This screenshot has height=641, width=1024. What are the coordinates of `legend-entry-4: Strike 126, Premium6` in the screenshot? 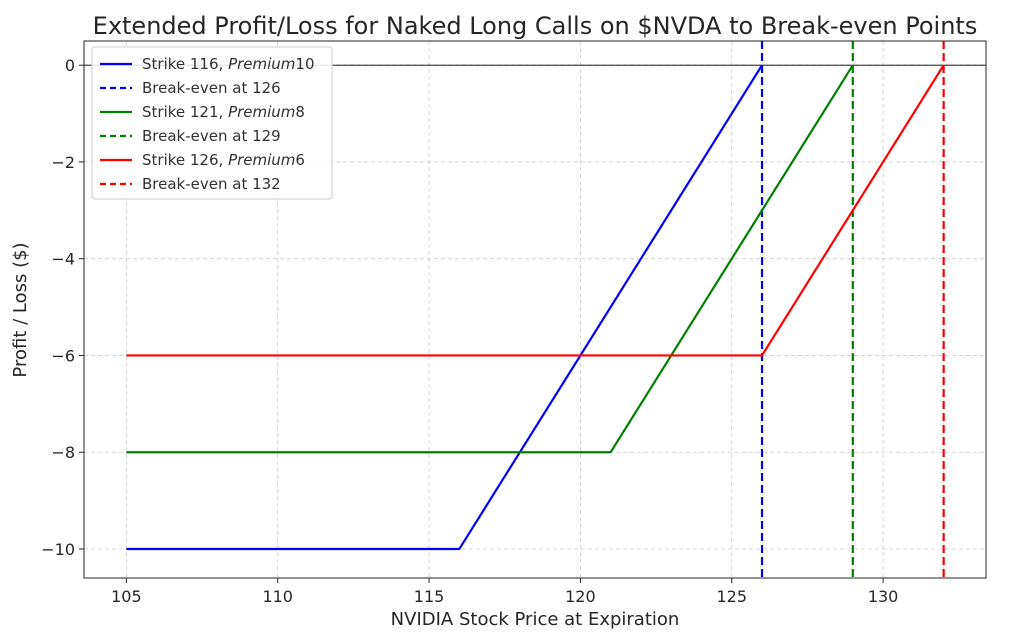 It's located at (223, 160).